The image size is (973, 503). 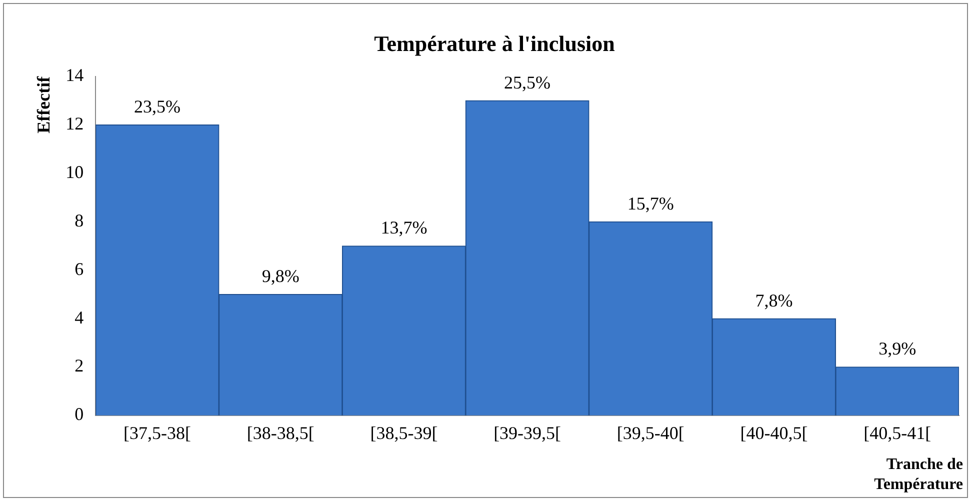 I want to click on annotation: 13,7%, so click(x=404, y=228).